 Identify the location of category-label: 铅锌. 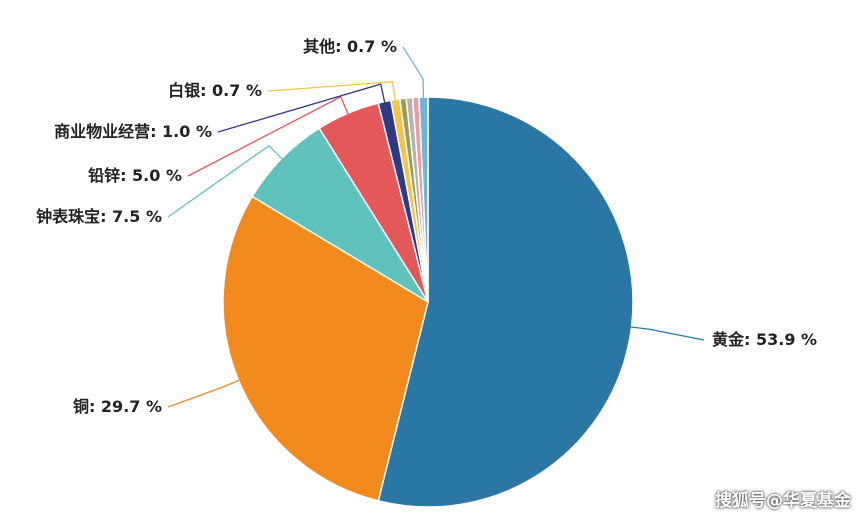
(104, 175).